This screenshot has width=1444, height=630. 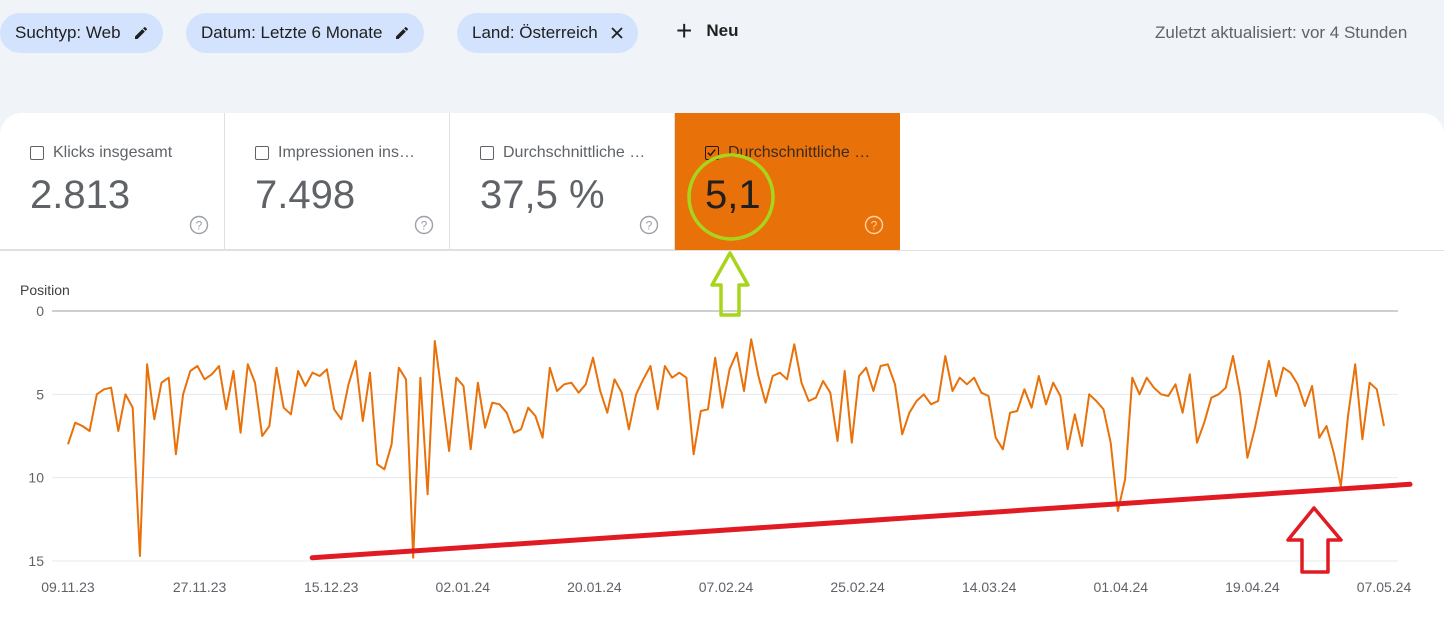 What do you see at coordinates (36, 478) in the screenshot?
I see `y-tick-label: 10` at bounding box center [36, 478].